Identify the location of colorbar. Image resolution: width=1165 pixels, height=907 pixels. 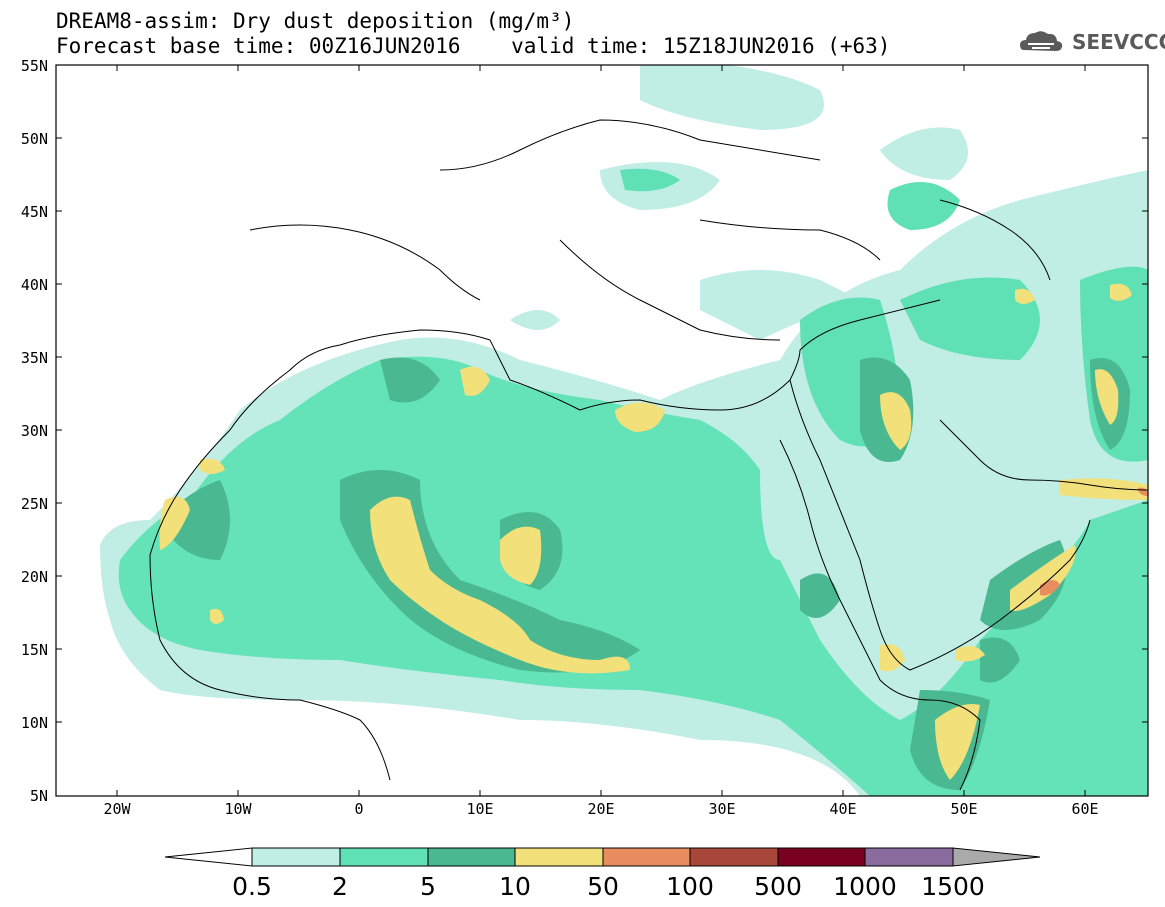
(602, 857).